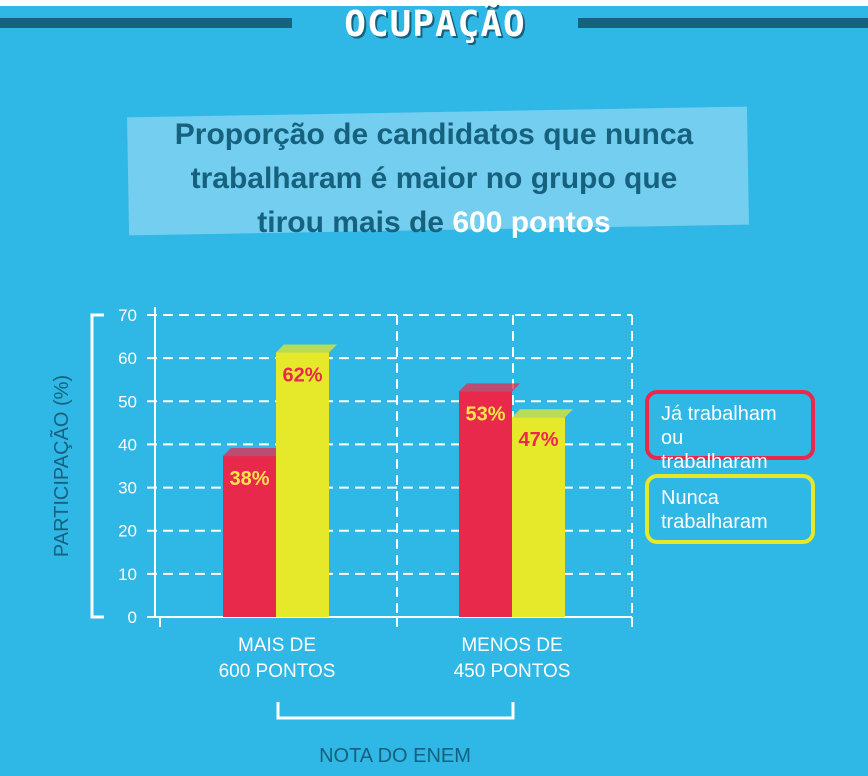 This screenshot has width=868, height=776. Describe the element at coordinates (127, 315) in the screenshot. I see `y-tick-label: 70` at that location.